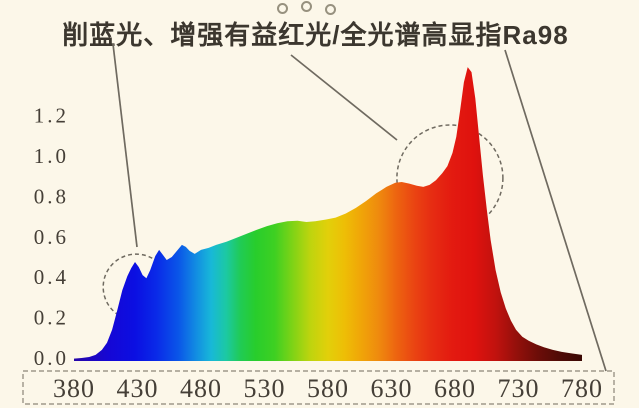 Image resolution: width=639 pixels, height=408 pixels. Describe the element at coordinates (51, 358) in the screenshot. I see `y-axis-label: 0.0` at that location.